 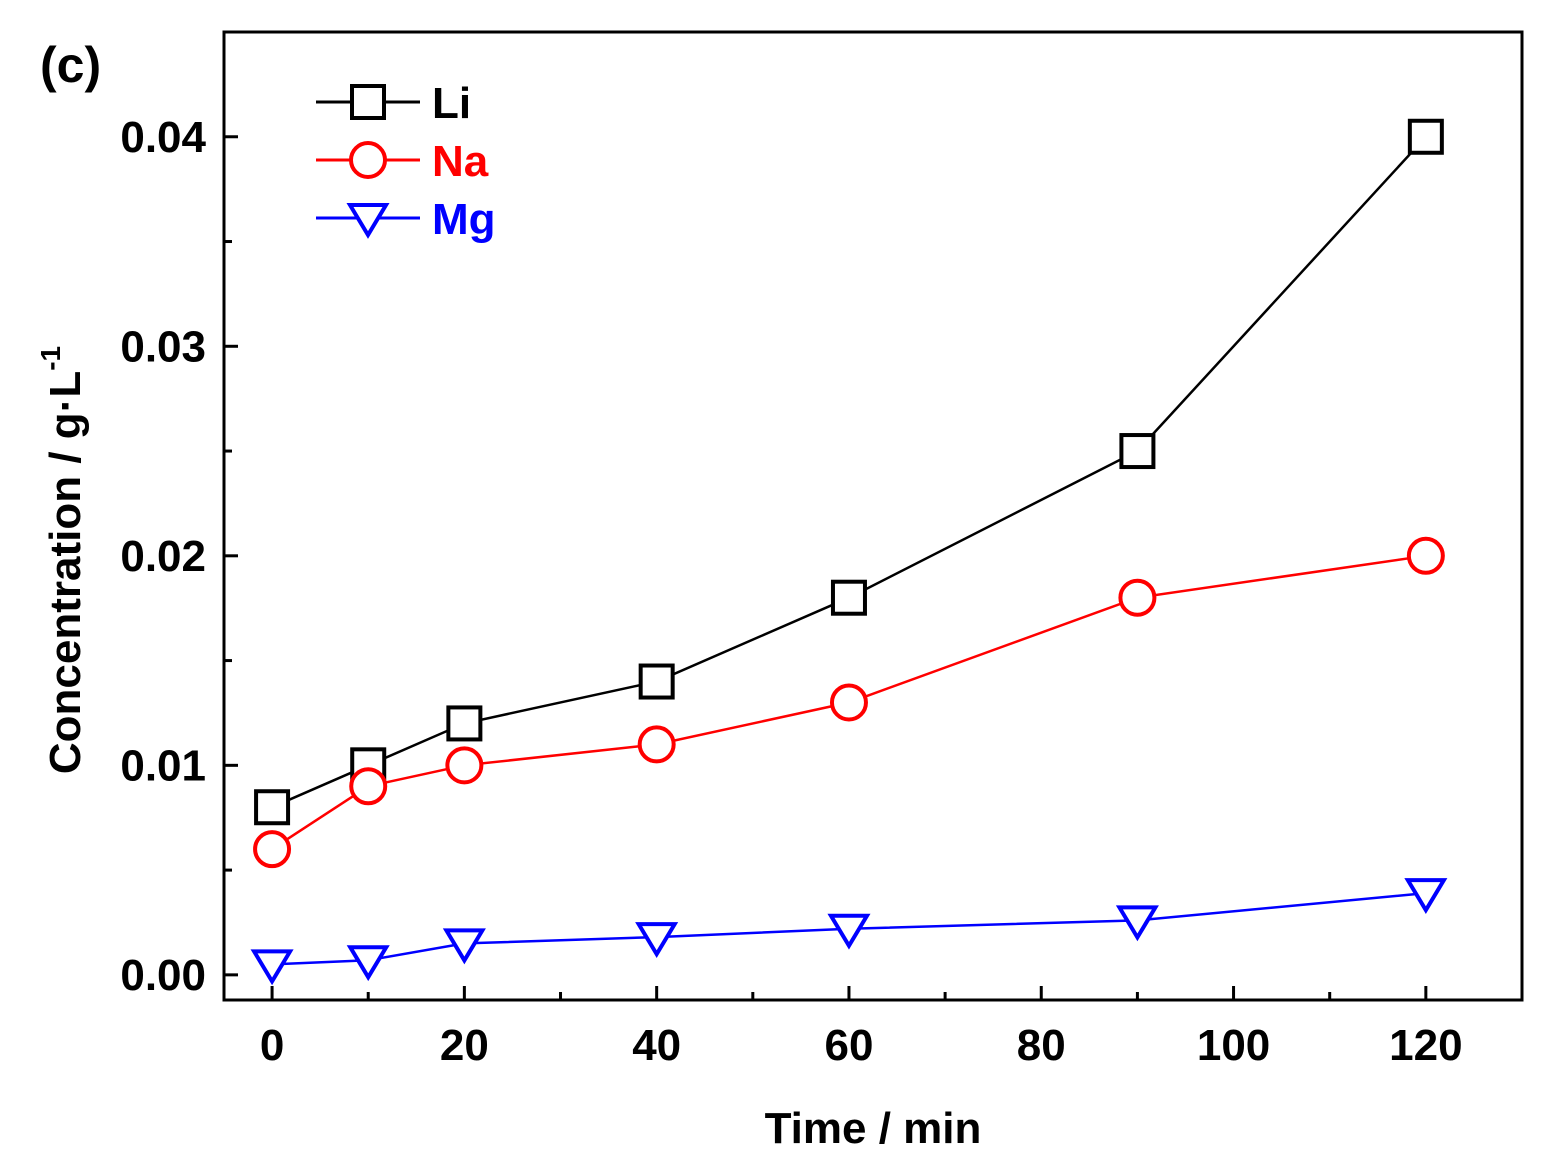 What do you see at coordinates (656, 1045) in the screenshot?
I see `x-tick-label: 40` at bounding box center [656, 1045].